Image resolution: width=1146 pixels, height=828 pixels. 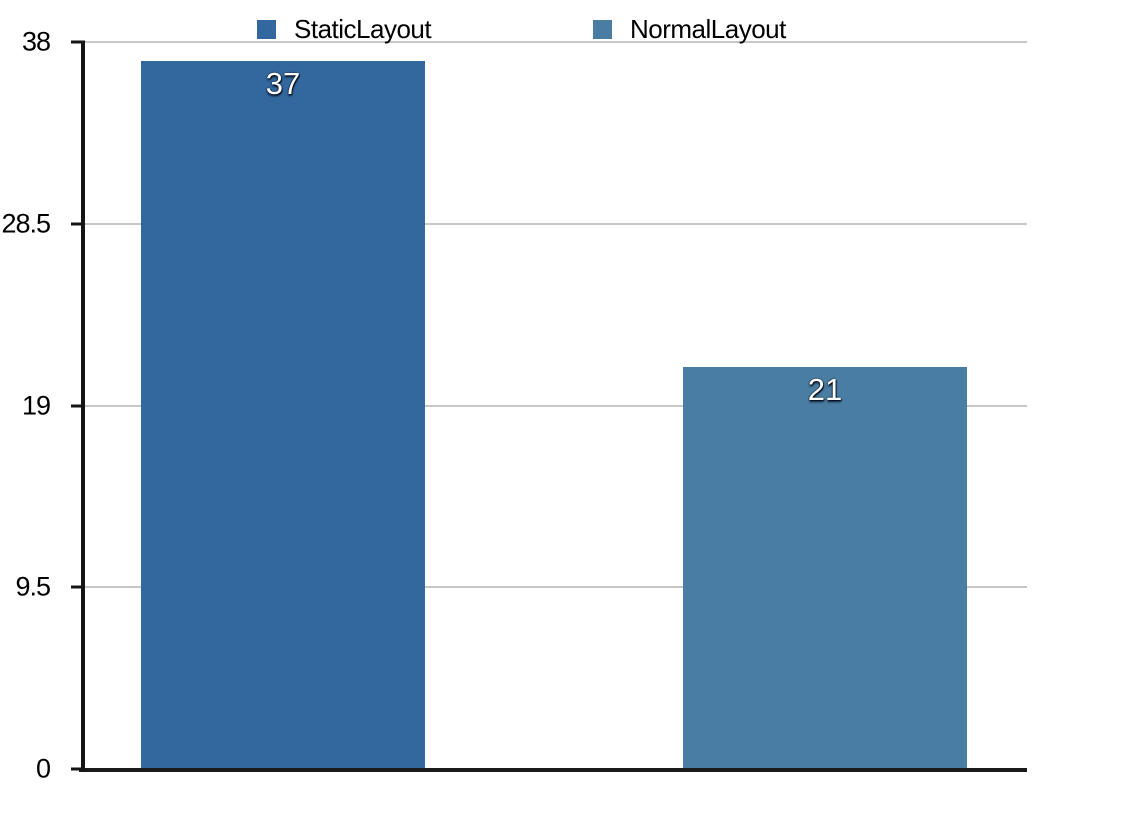 I want to click on legend-item-normallayout: NormalLayout, so click(x=689, y=29).